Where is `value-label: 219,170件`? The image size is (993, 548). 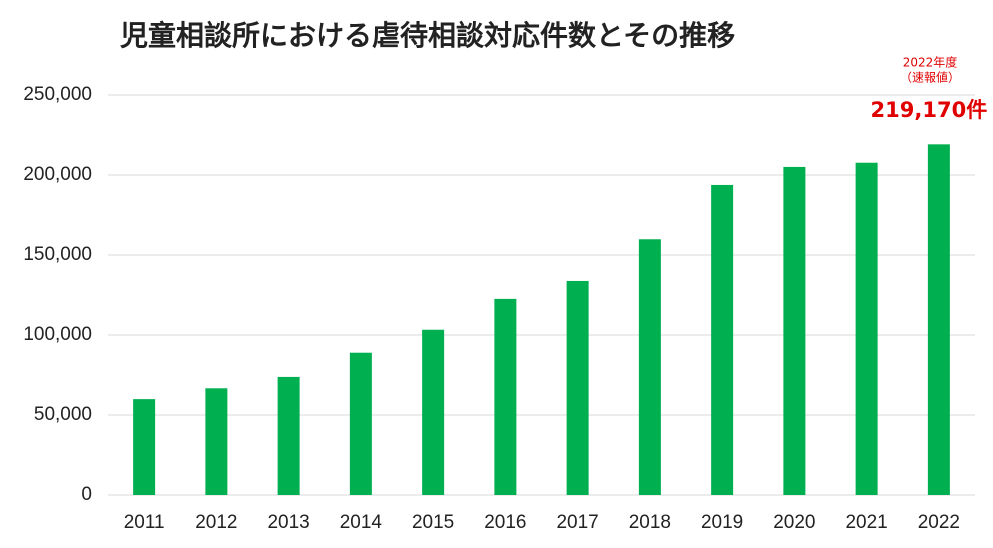 value-label: 219,170件 is located at coordinates (929, 110).